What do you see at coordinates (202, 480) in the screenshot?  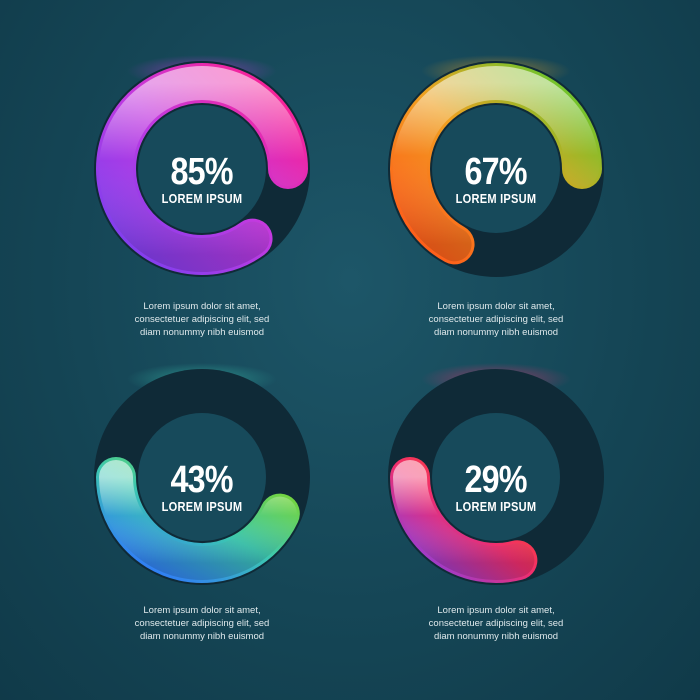 I see `donut-value-label: 43%` at bounding box center [202, 480].